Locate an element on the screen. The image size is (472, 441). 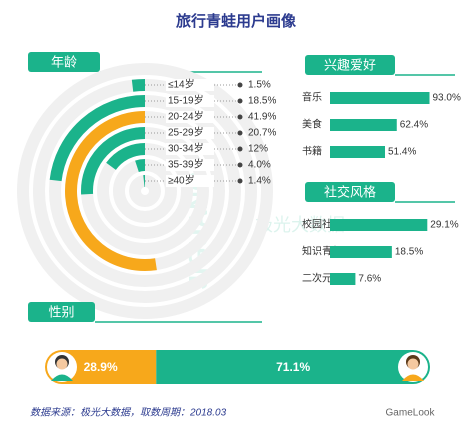
header-text: 性别 is located at coordinates (61, 311).